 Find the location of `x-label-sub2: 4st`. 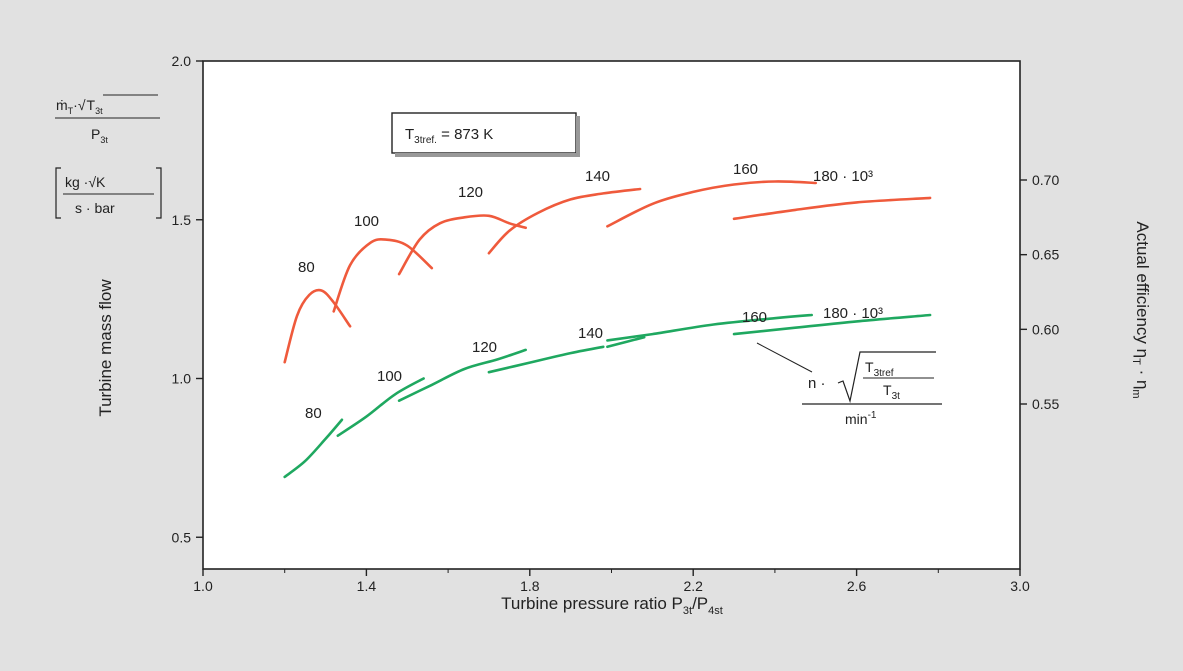

x-label-sub2: 4st is located at coordinates (715, 611).